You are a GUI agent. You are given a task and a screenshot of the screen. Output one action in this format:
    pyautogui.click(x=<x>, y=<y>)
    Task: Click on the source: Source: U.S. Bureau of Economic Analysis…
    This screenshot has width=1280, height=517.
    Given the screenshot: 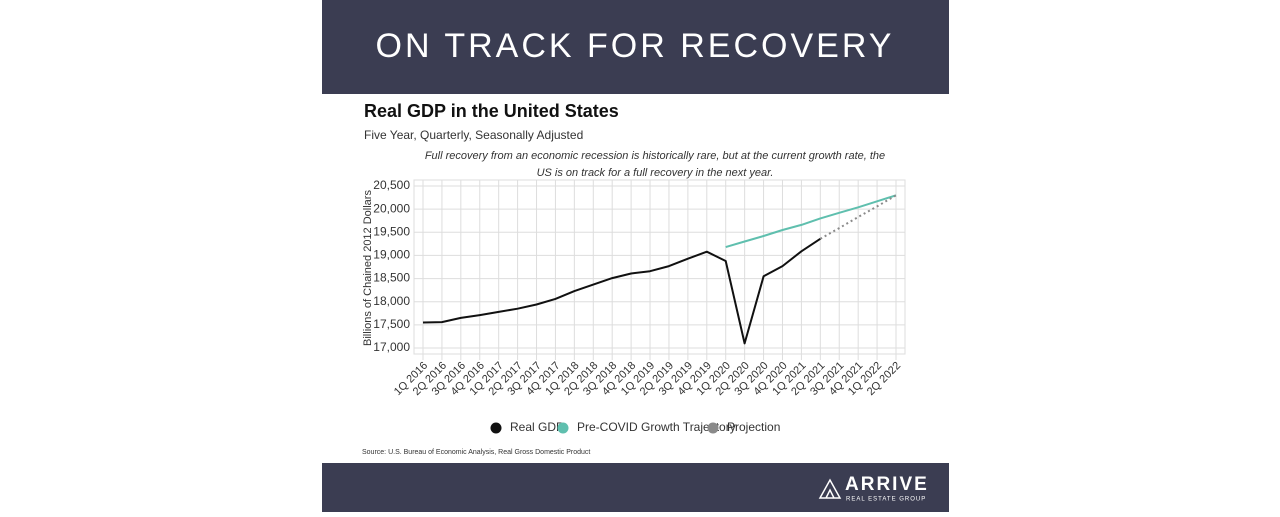 What is the action you would take?
    pyautogui.click(x=476, y=452)
    